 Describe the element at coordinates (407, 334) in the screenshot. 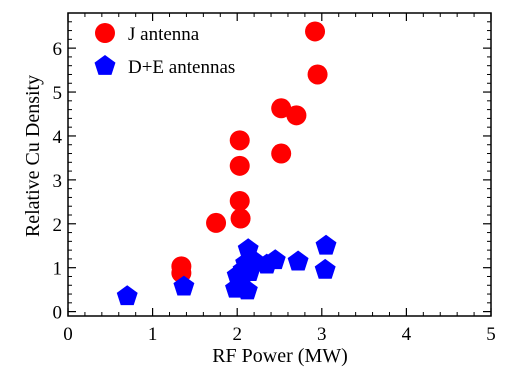

I see `x-tick-label: 4` at that location.